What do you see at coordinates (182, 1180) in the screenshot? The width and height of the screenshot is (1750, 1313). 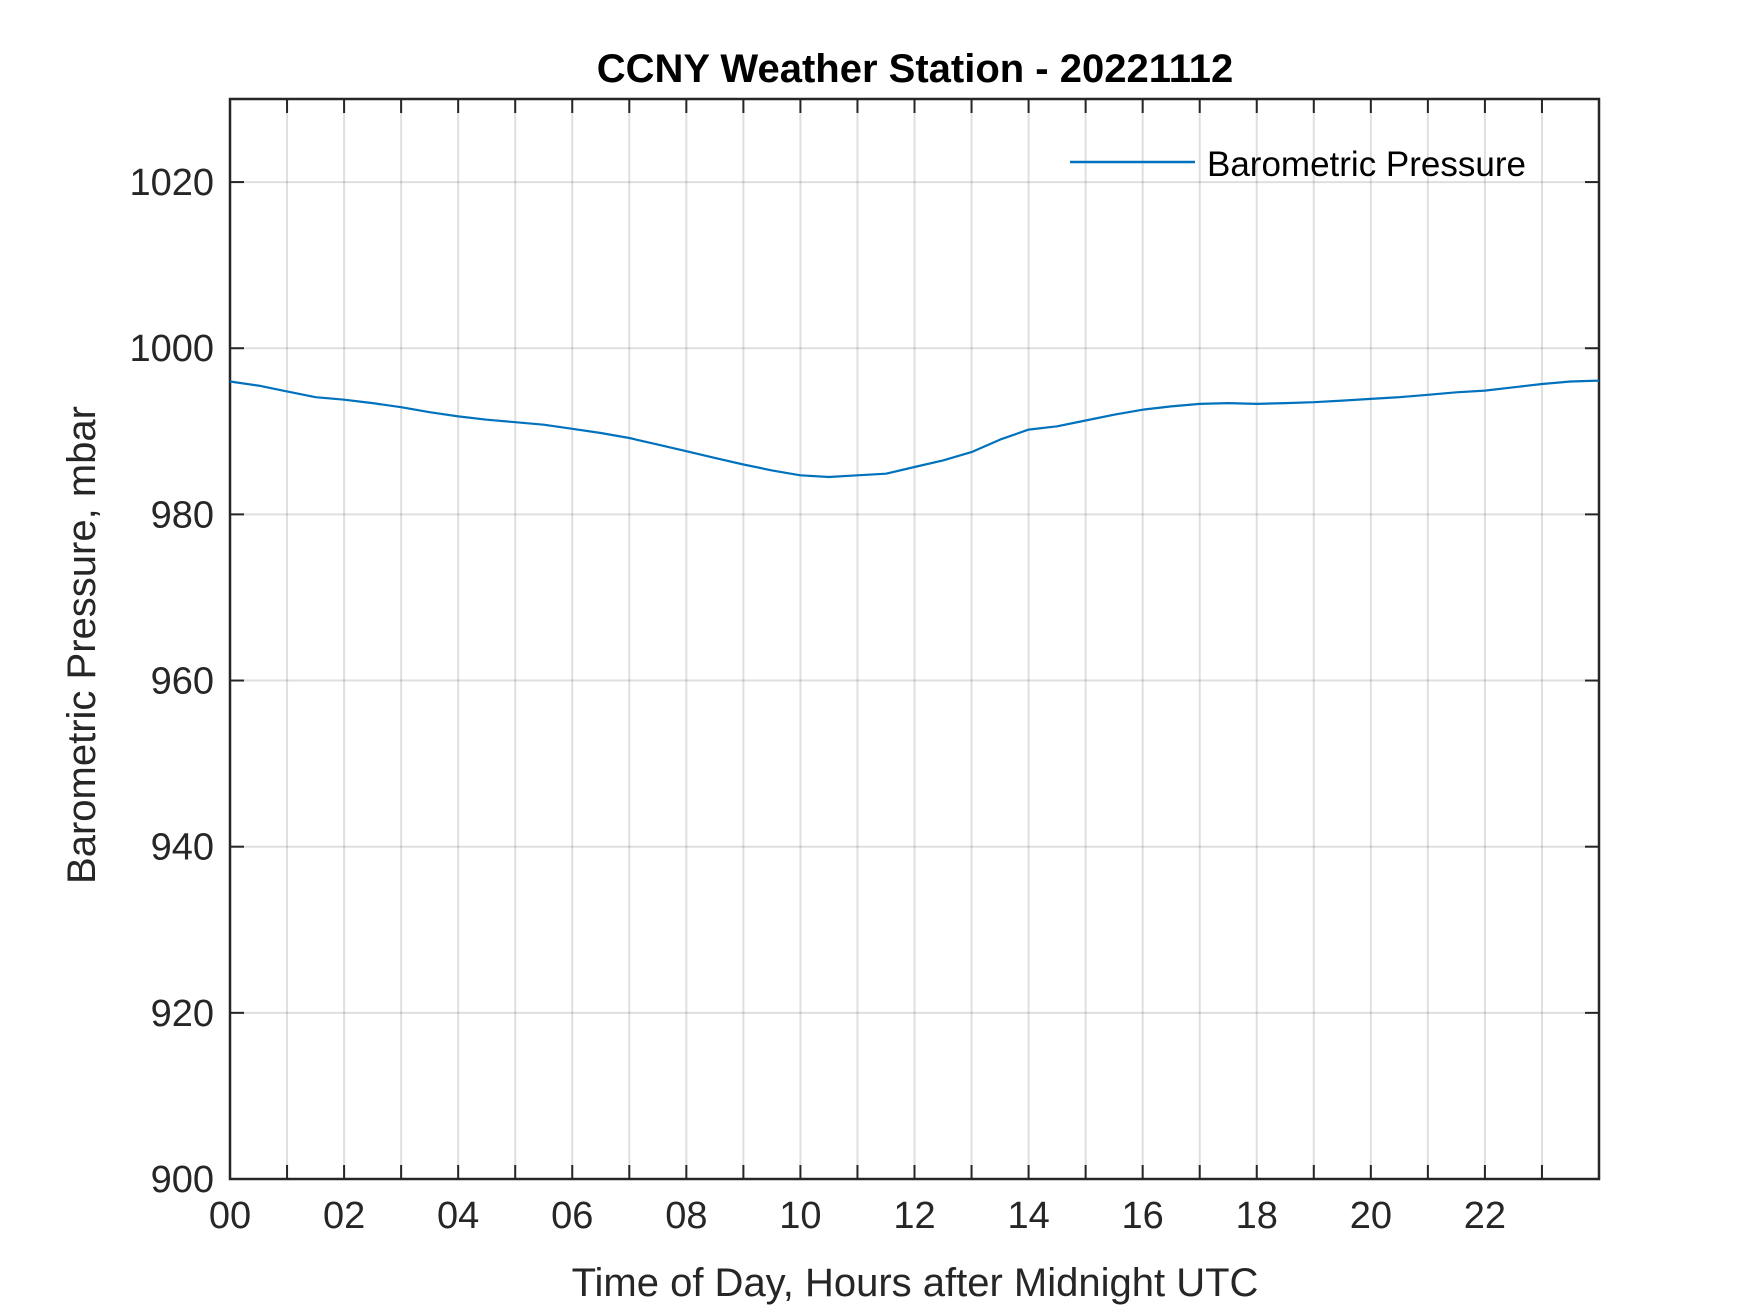 I see `y-tick-label: 900` at bounding box center [182, 1180].